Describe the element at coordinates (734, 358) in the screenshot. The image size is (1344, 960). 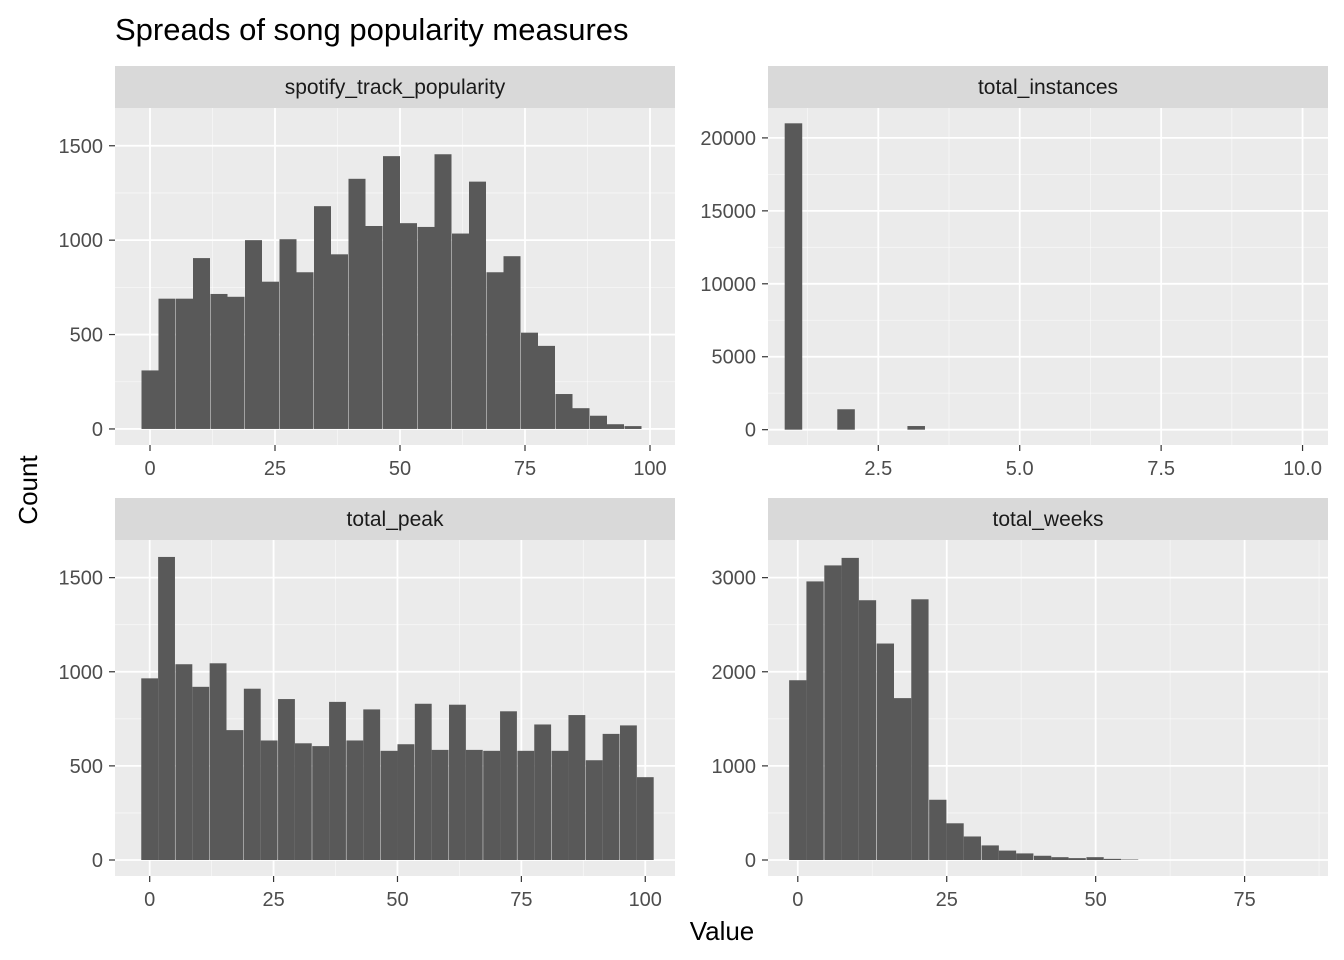
I see `y-tick-label: 5000` at that location.